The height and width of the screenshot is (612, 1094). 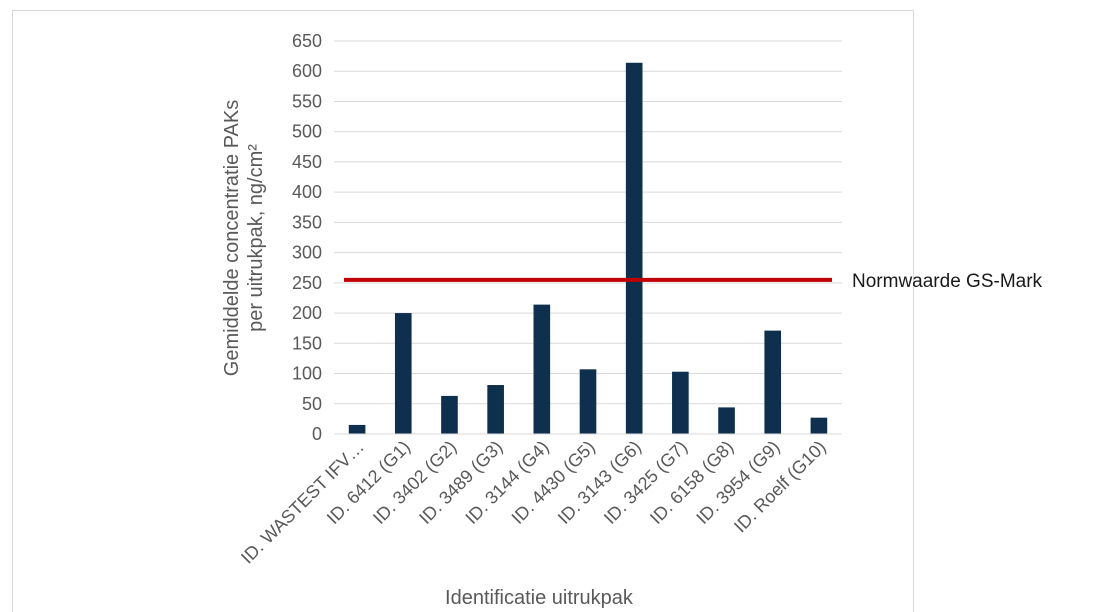 What do you see at coordinates (693, 281) in the screenshot?
I see `reference-line-group: Normwaarde GS-Mark` at bounding box center [693, 281].